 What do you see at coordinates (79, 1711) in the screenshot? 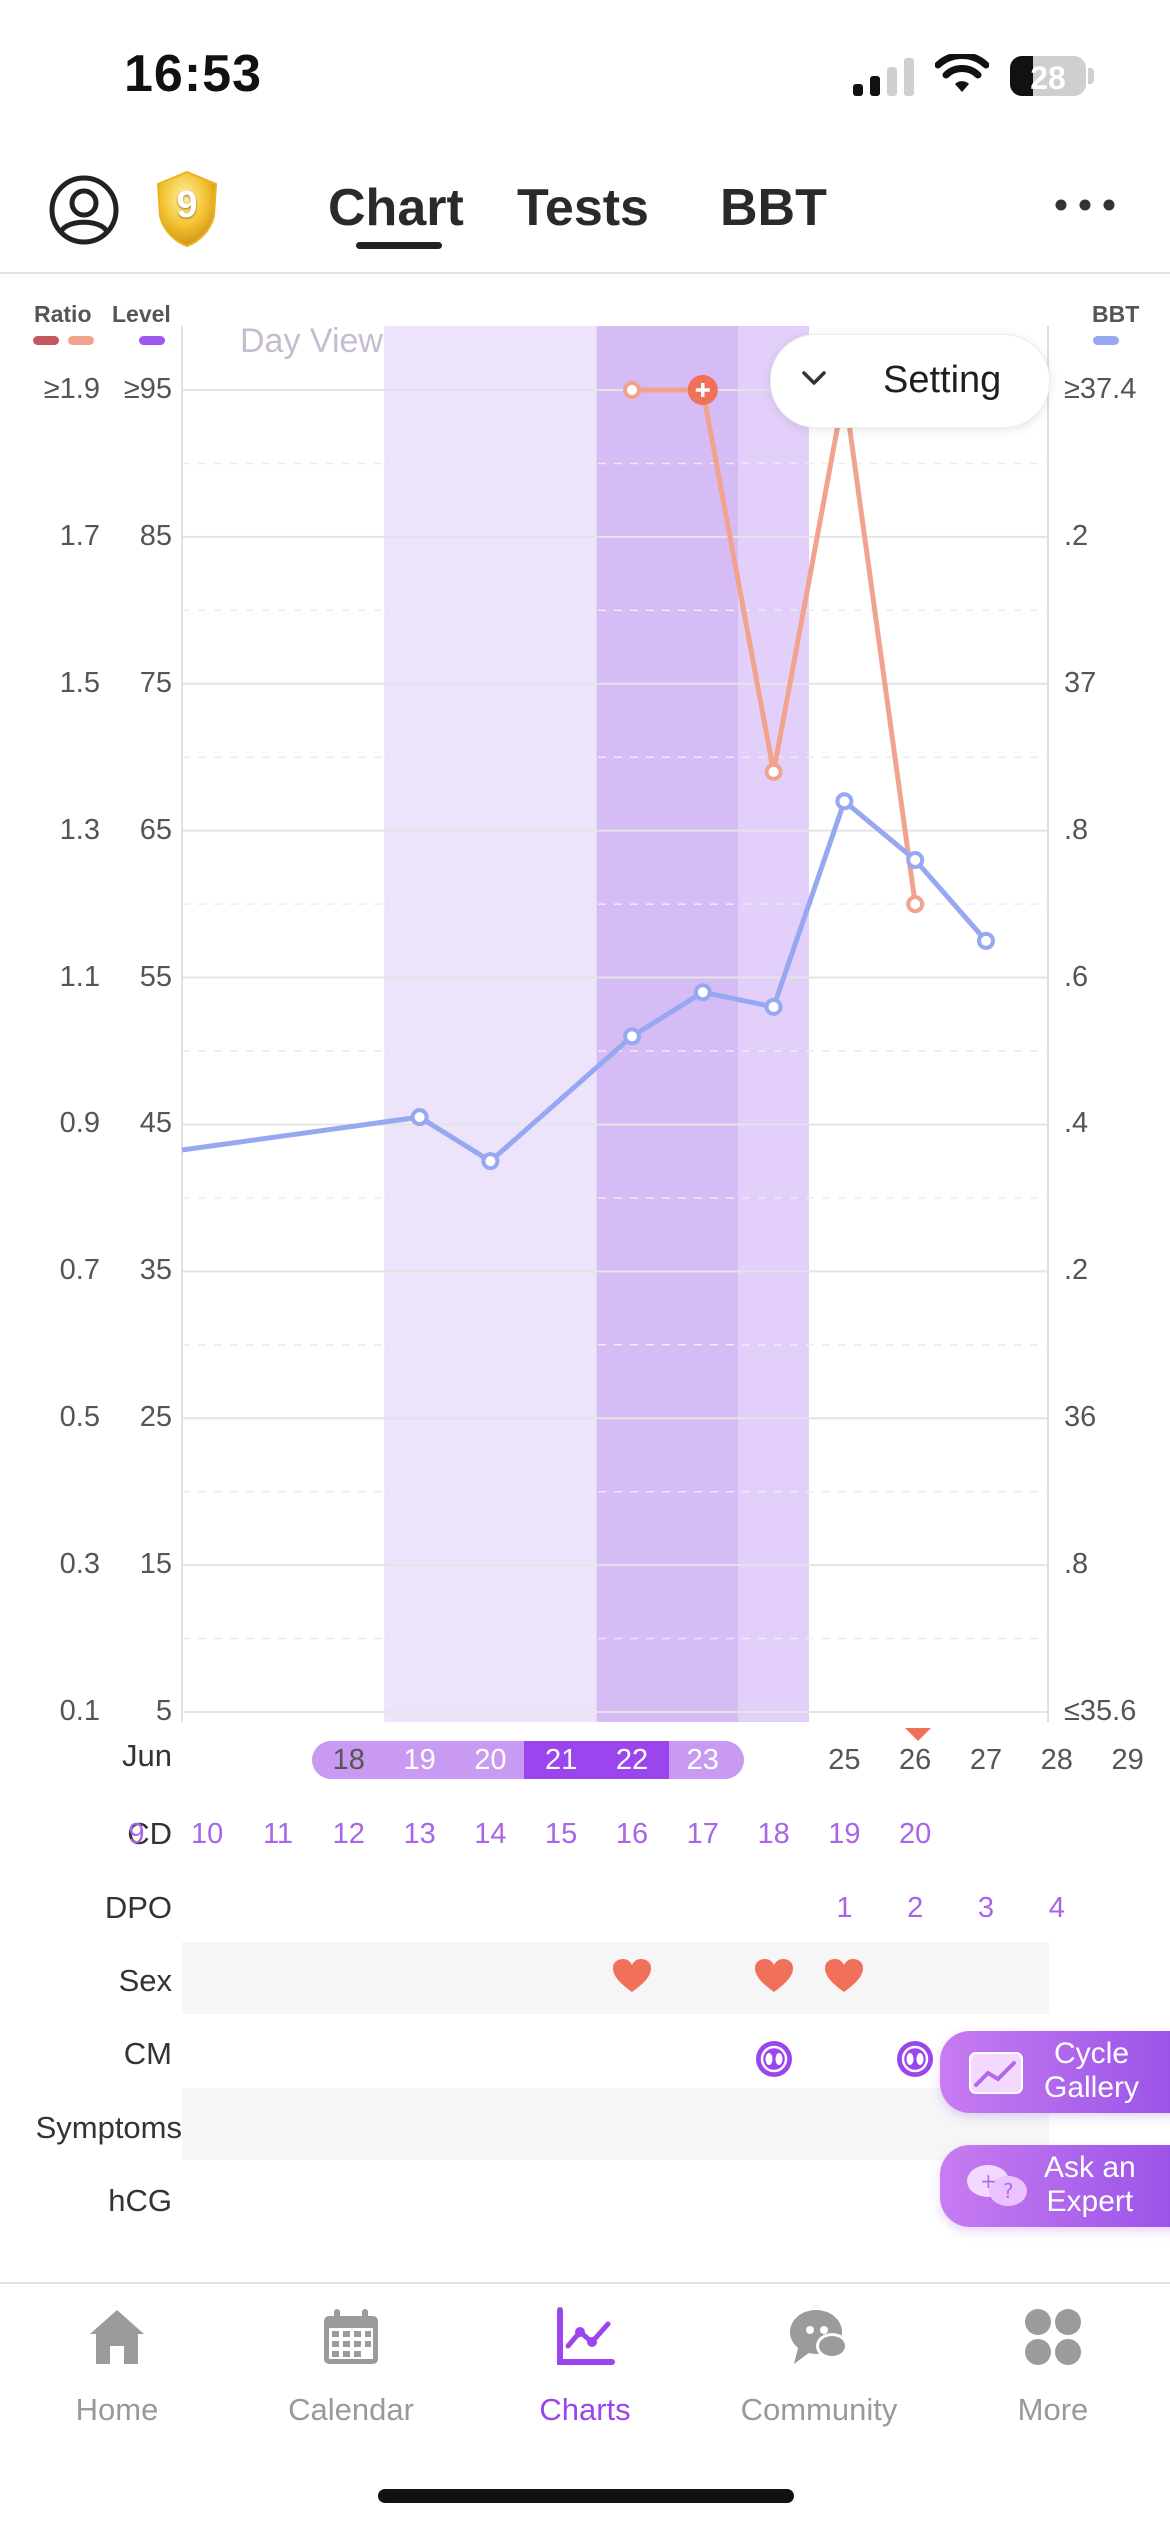
I see `ratio-tick-label: 0.1` at bounding box center [79, 1711].